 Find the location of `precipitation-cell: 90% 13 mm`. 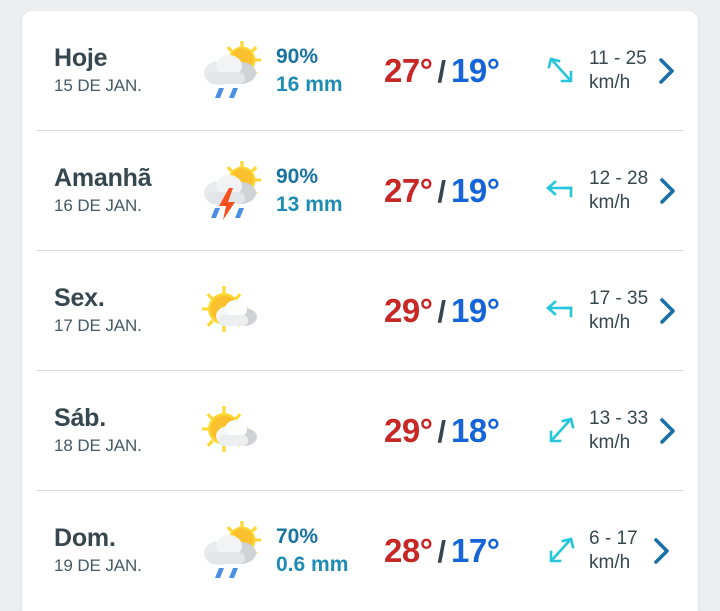

precipitation-cell: 90% 13 mm is located at coordinates (328, 191).